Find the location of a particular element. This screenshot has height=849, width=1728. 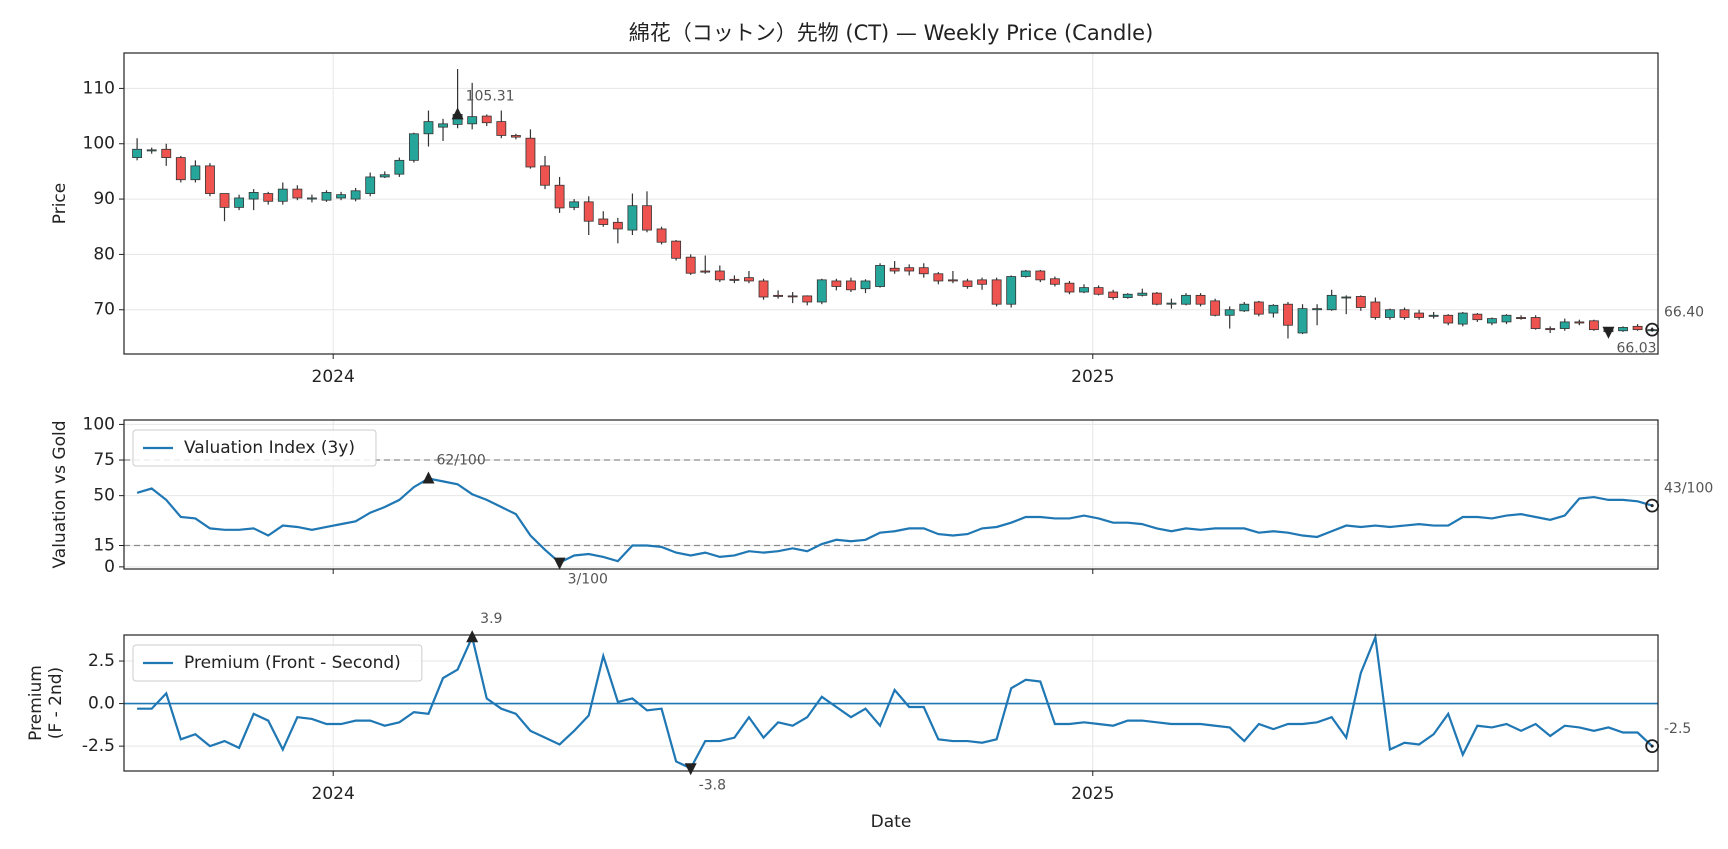

legend: Valuation Index (3y) is located at coordinates (254, 448).